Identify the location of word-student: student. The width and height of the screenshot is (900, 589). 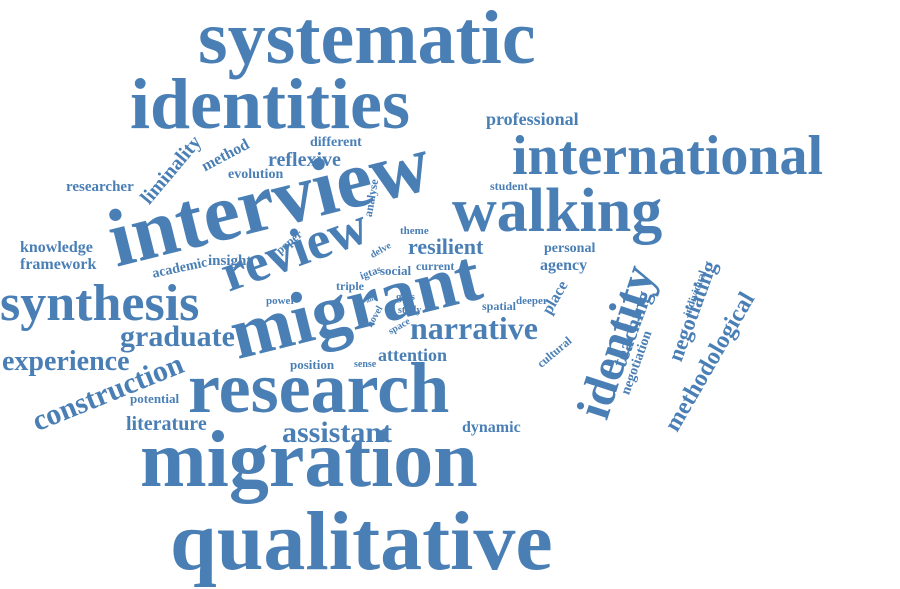
(509, 186).